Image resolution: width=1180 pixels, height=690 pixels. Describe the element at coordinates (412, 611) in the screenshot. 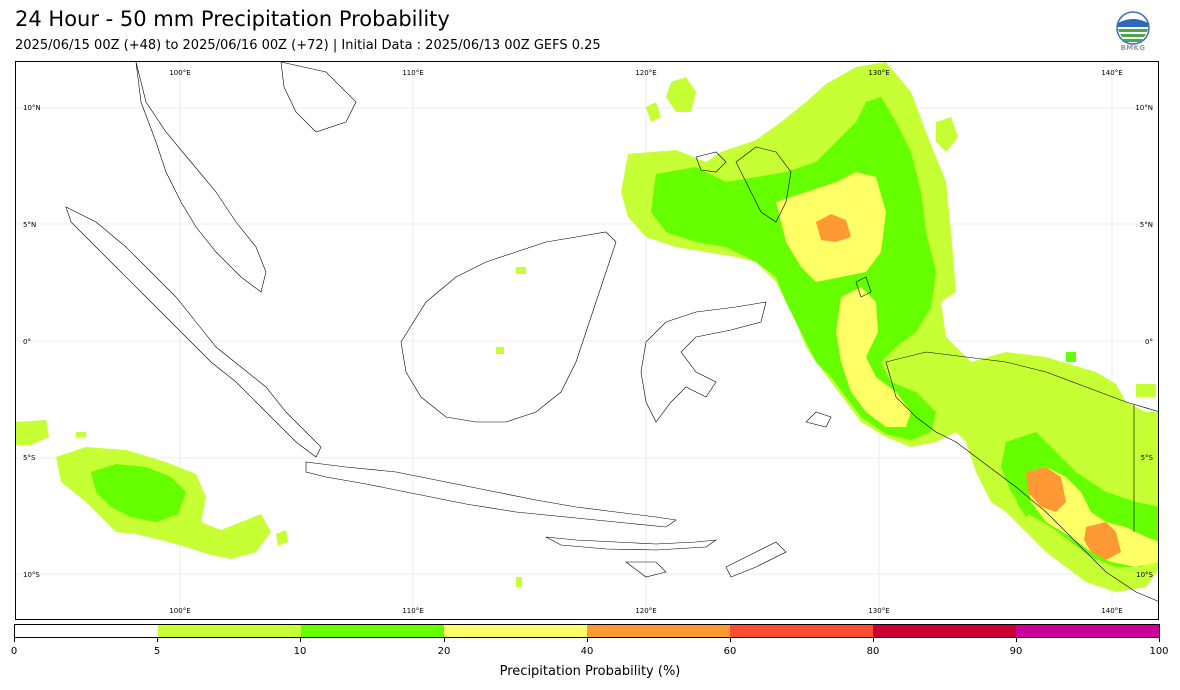

I see `lon-label-110e-bottom: 110°E` at that location.